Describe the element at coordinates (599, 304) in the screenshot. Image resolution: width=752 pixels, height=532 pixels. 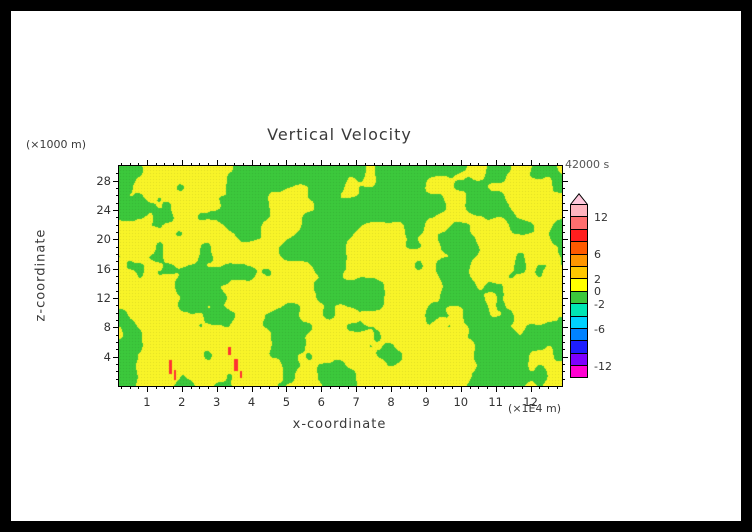
I see `colorbar-label: -2` at that location.